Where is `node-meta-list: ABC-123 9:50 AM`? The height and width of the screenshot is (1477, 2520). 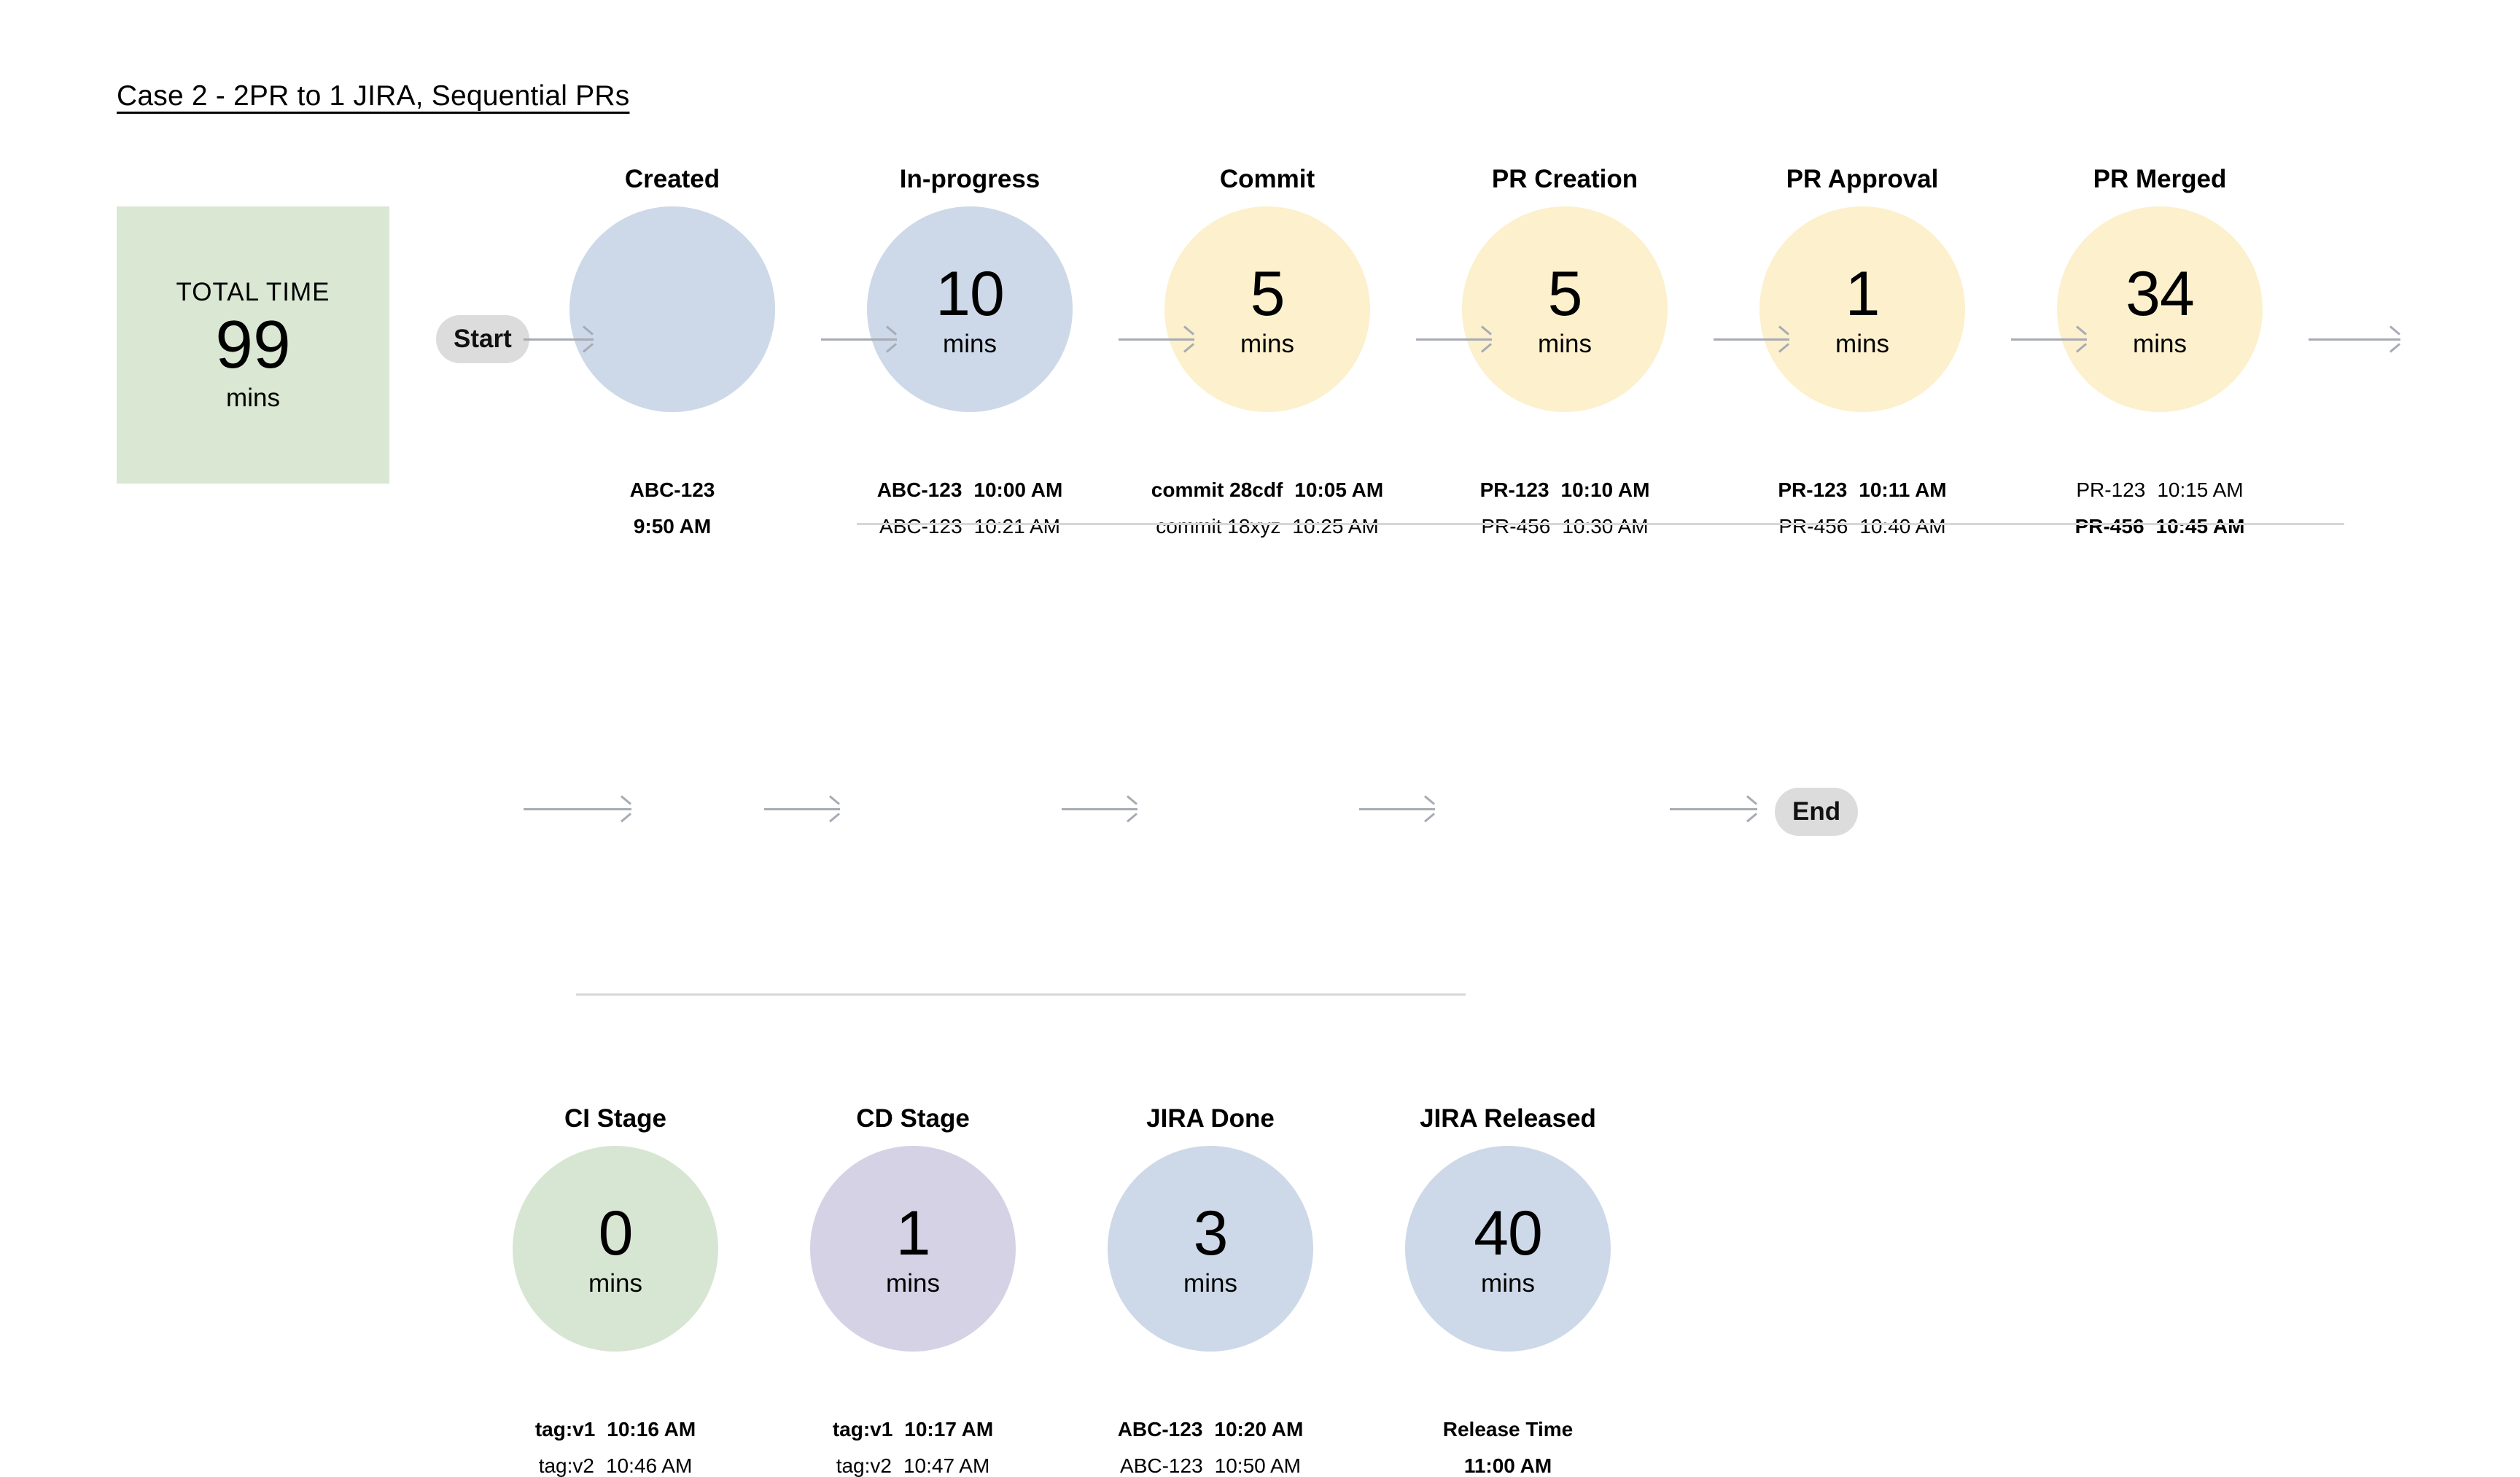
node-meta-list: ABC-123 9:50 AM is located at coordinates (672, 509).